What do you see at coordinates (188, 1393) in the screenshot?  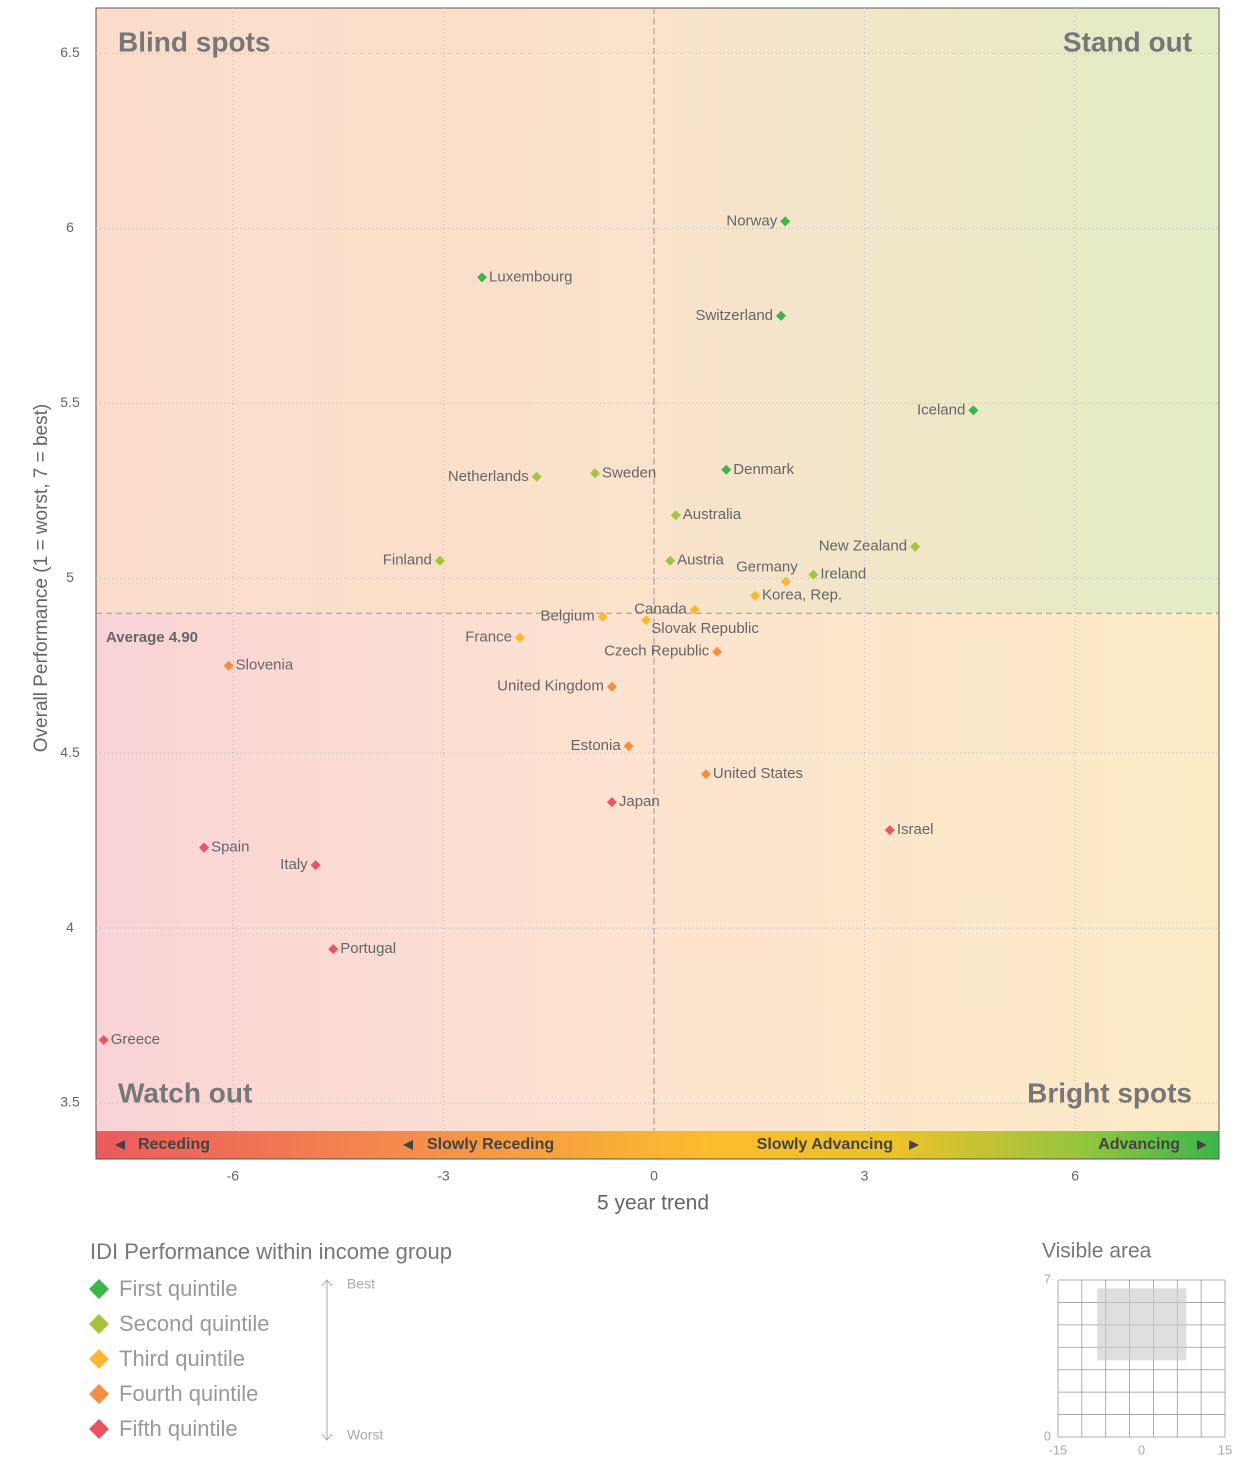 I see `legend-label: Fourth quintile` at bounding box center [188, 1393].